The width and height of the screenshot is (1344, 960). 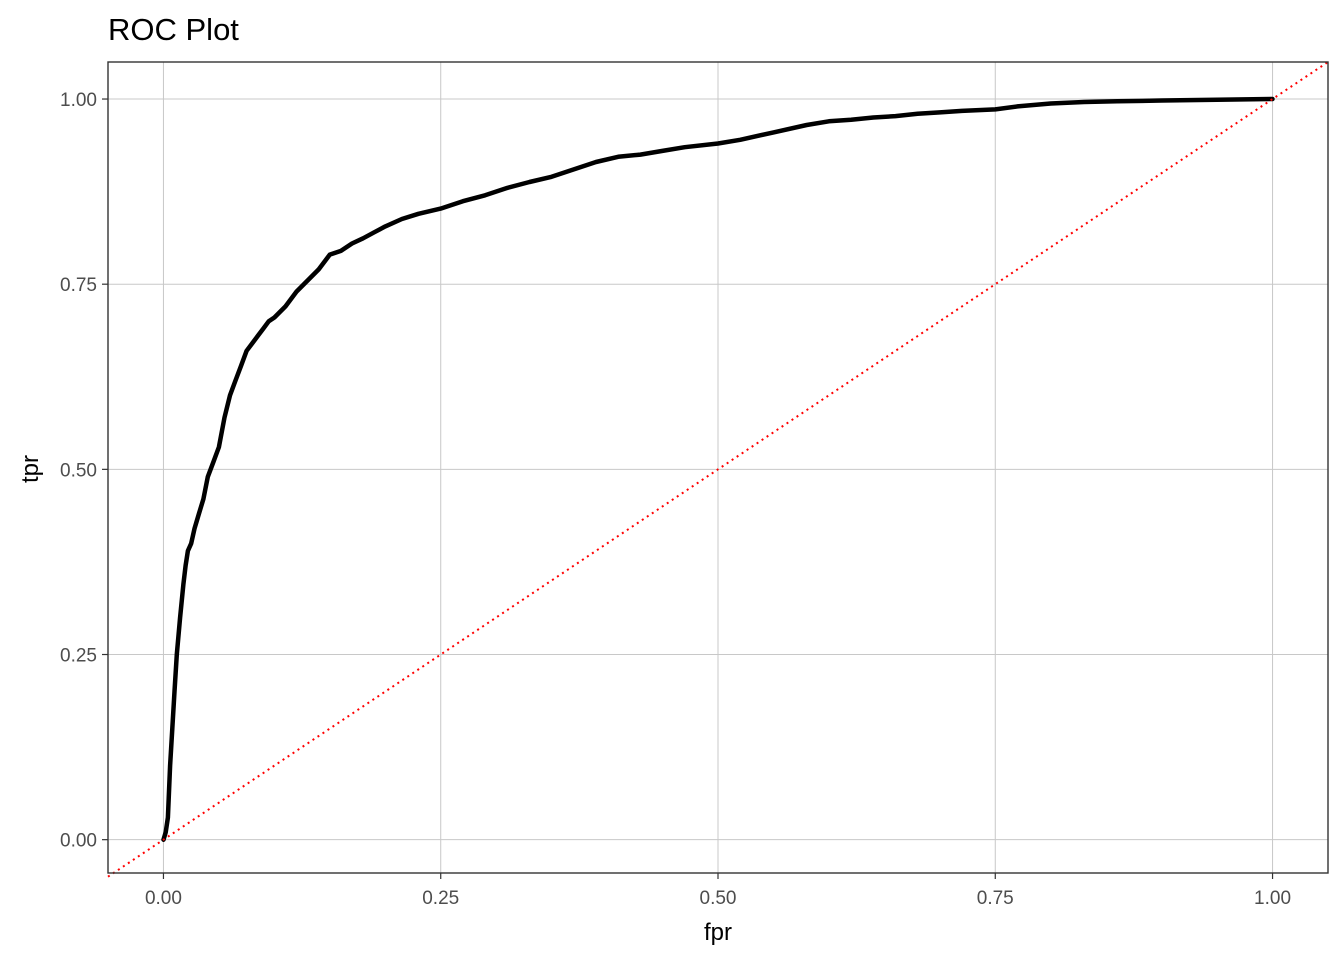 What do you see at coordinates (440, 898) in the screenshot?
I see `x-tick-label: 0.25` at bounding box center [440, 898].